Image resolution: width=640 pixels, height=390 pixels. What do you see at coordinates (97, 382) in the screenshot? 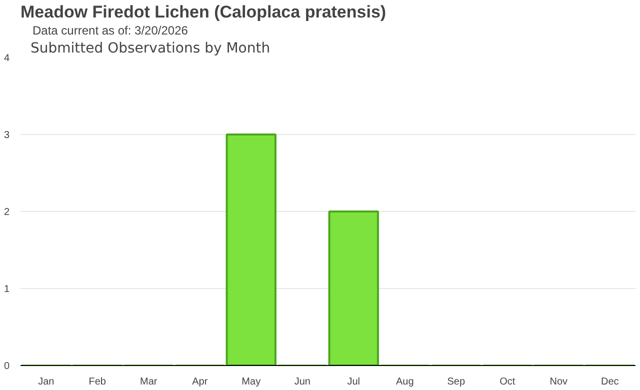
I see `x-tick-label: Feb` at bounding box center [97, 382].